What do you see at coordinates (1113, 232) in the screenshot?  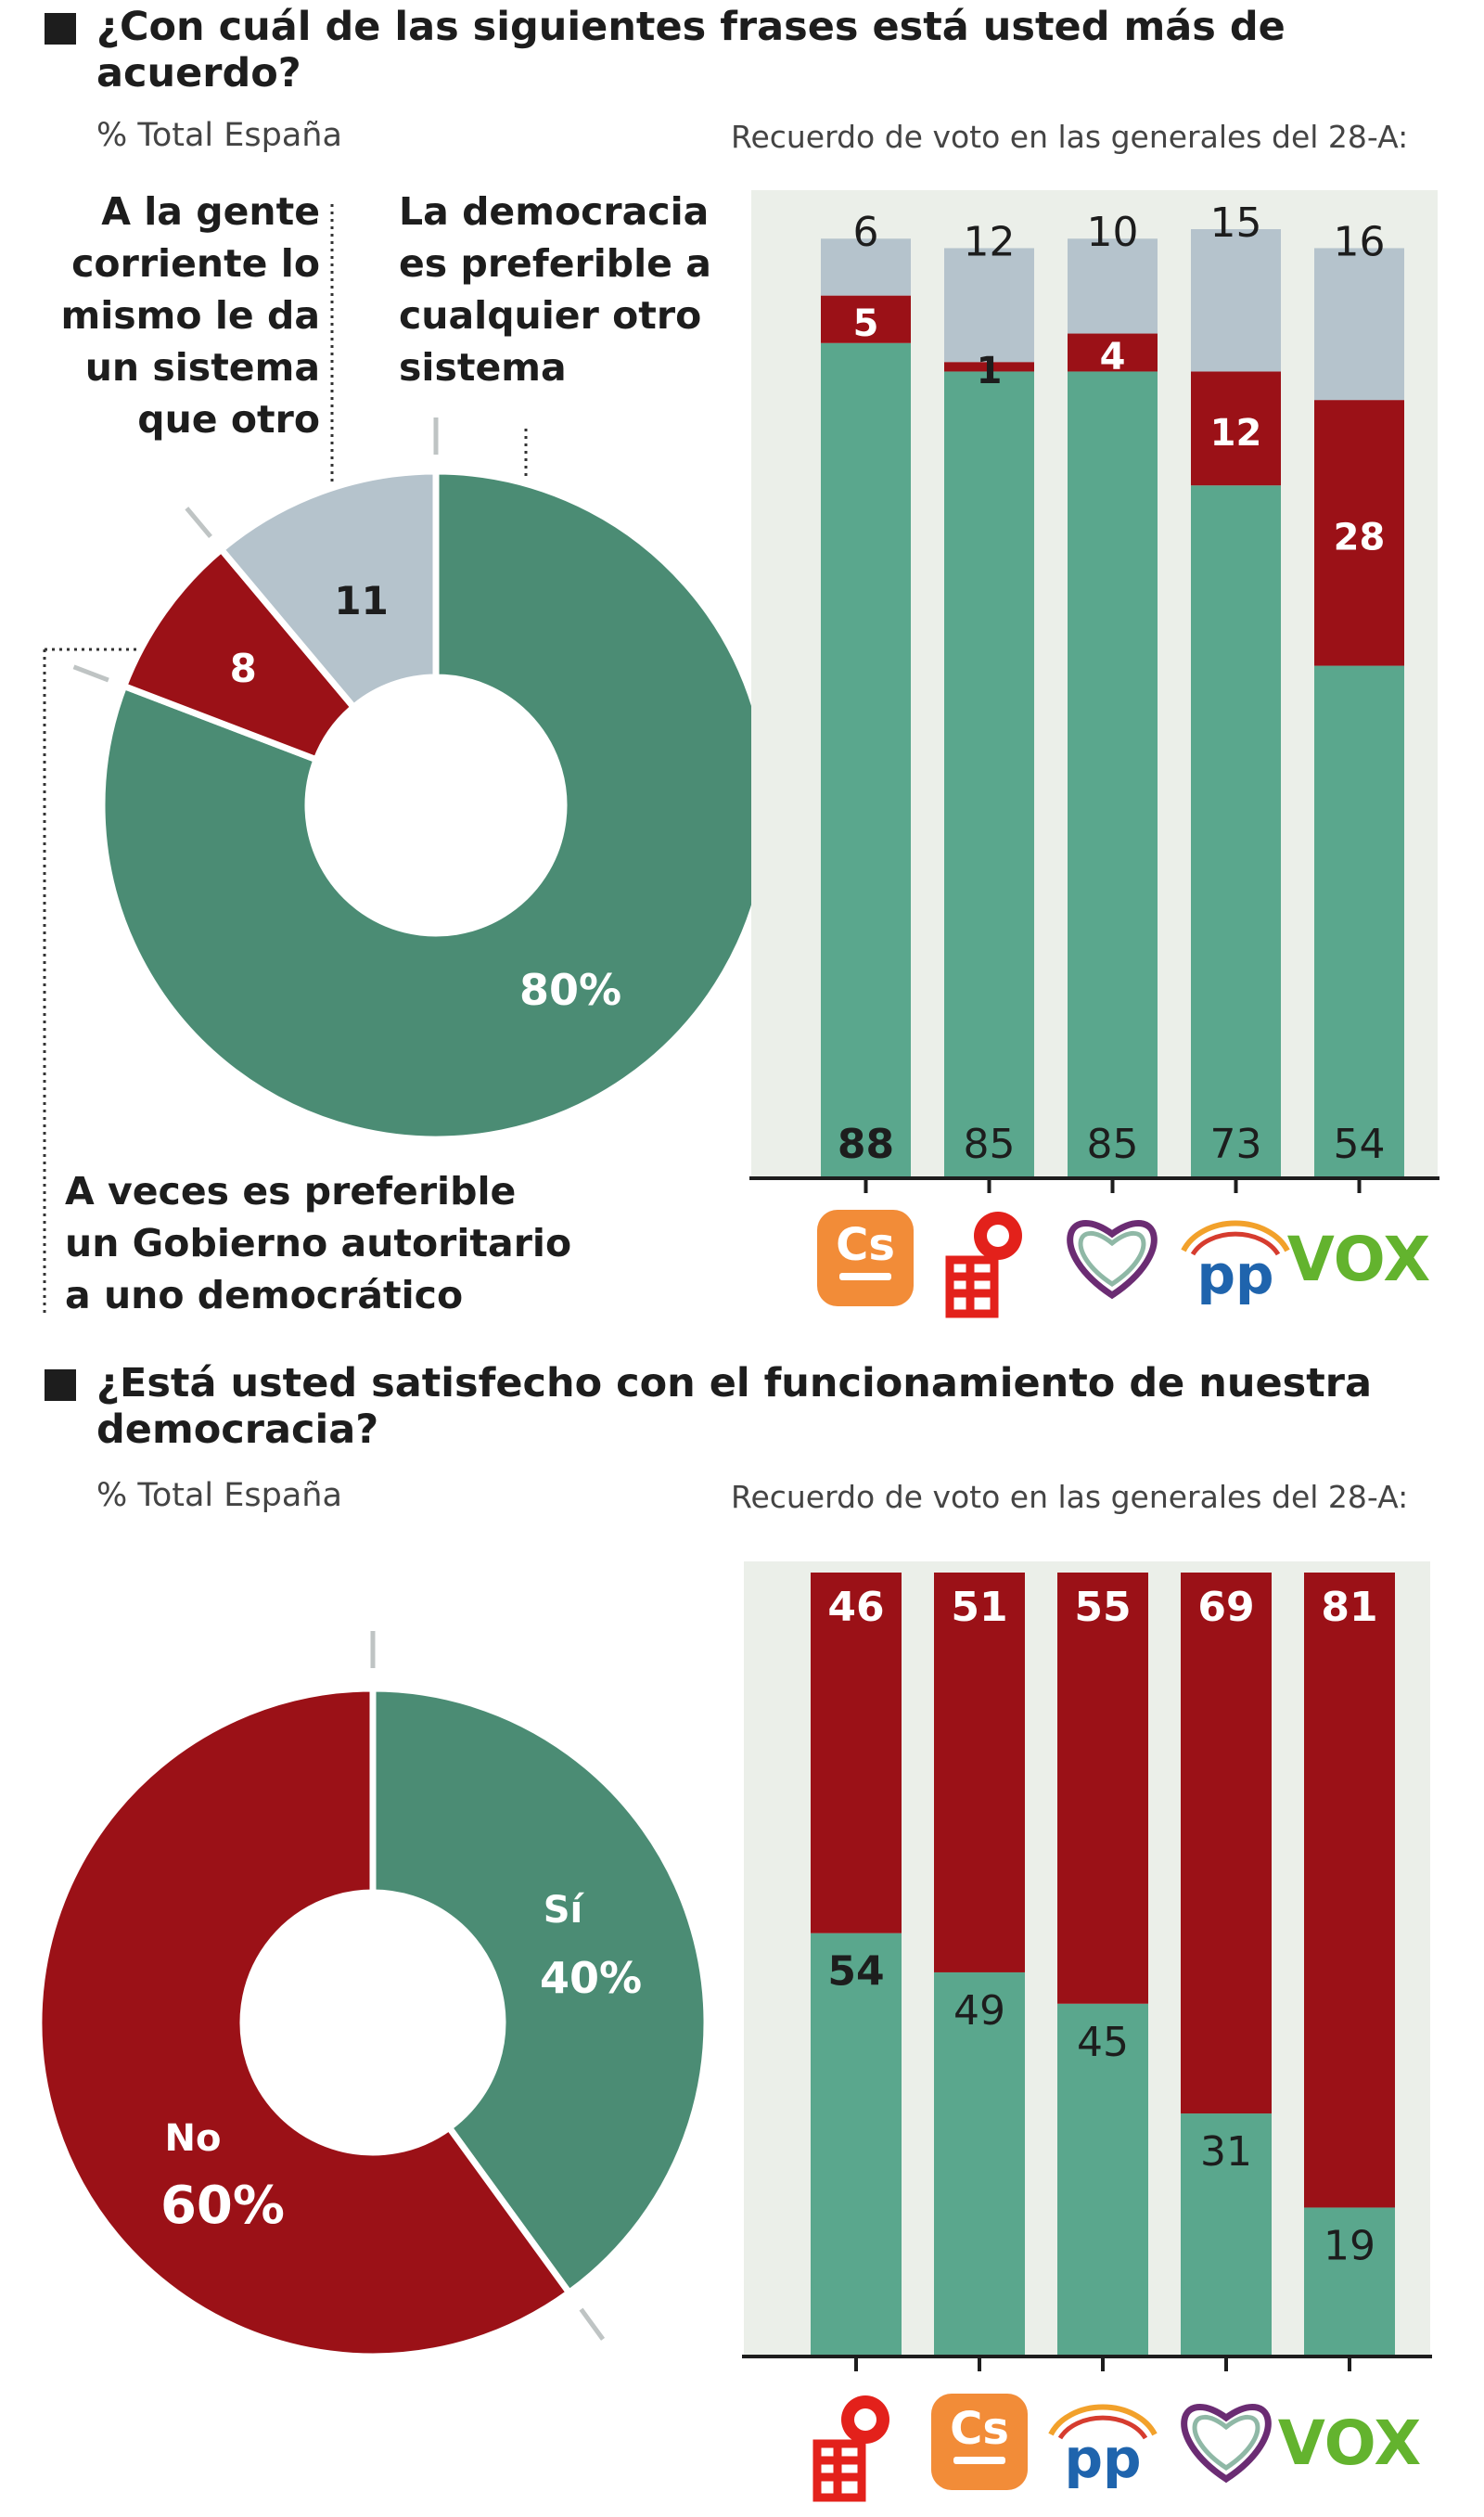 I see `bar-label-same: 10` at bounding box center [1113, 232].